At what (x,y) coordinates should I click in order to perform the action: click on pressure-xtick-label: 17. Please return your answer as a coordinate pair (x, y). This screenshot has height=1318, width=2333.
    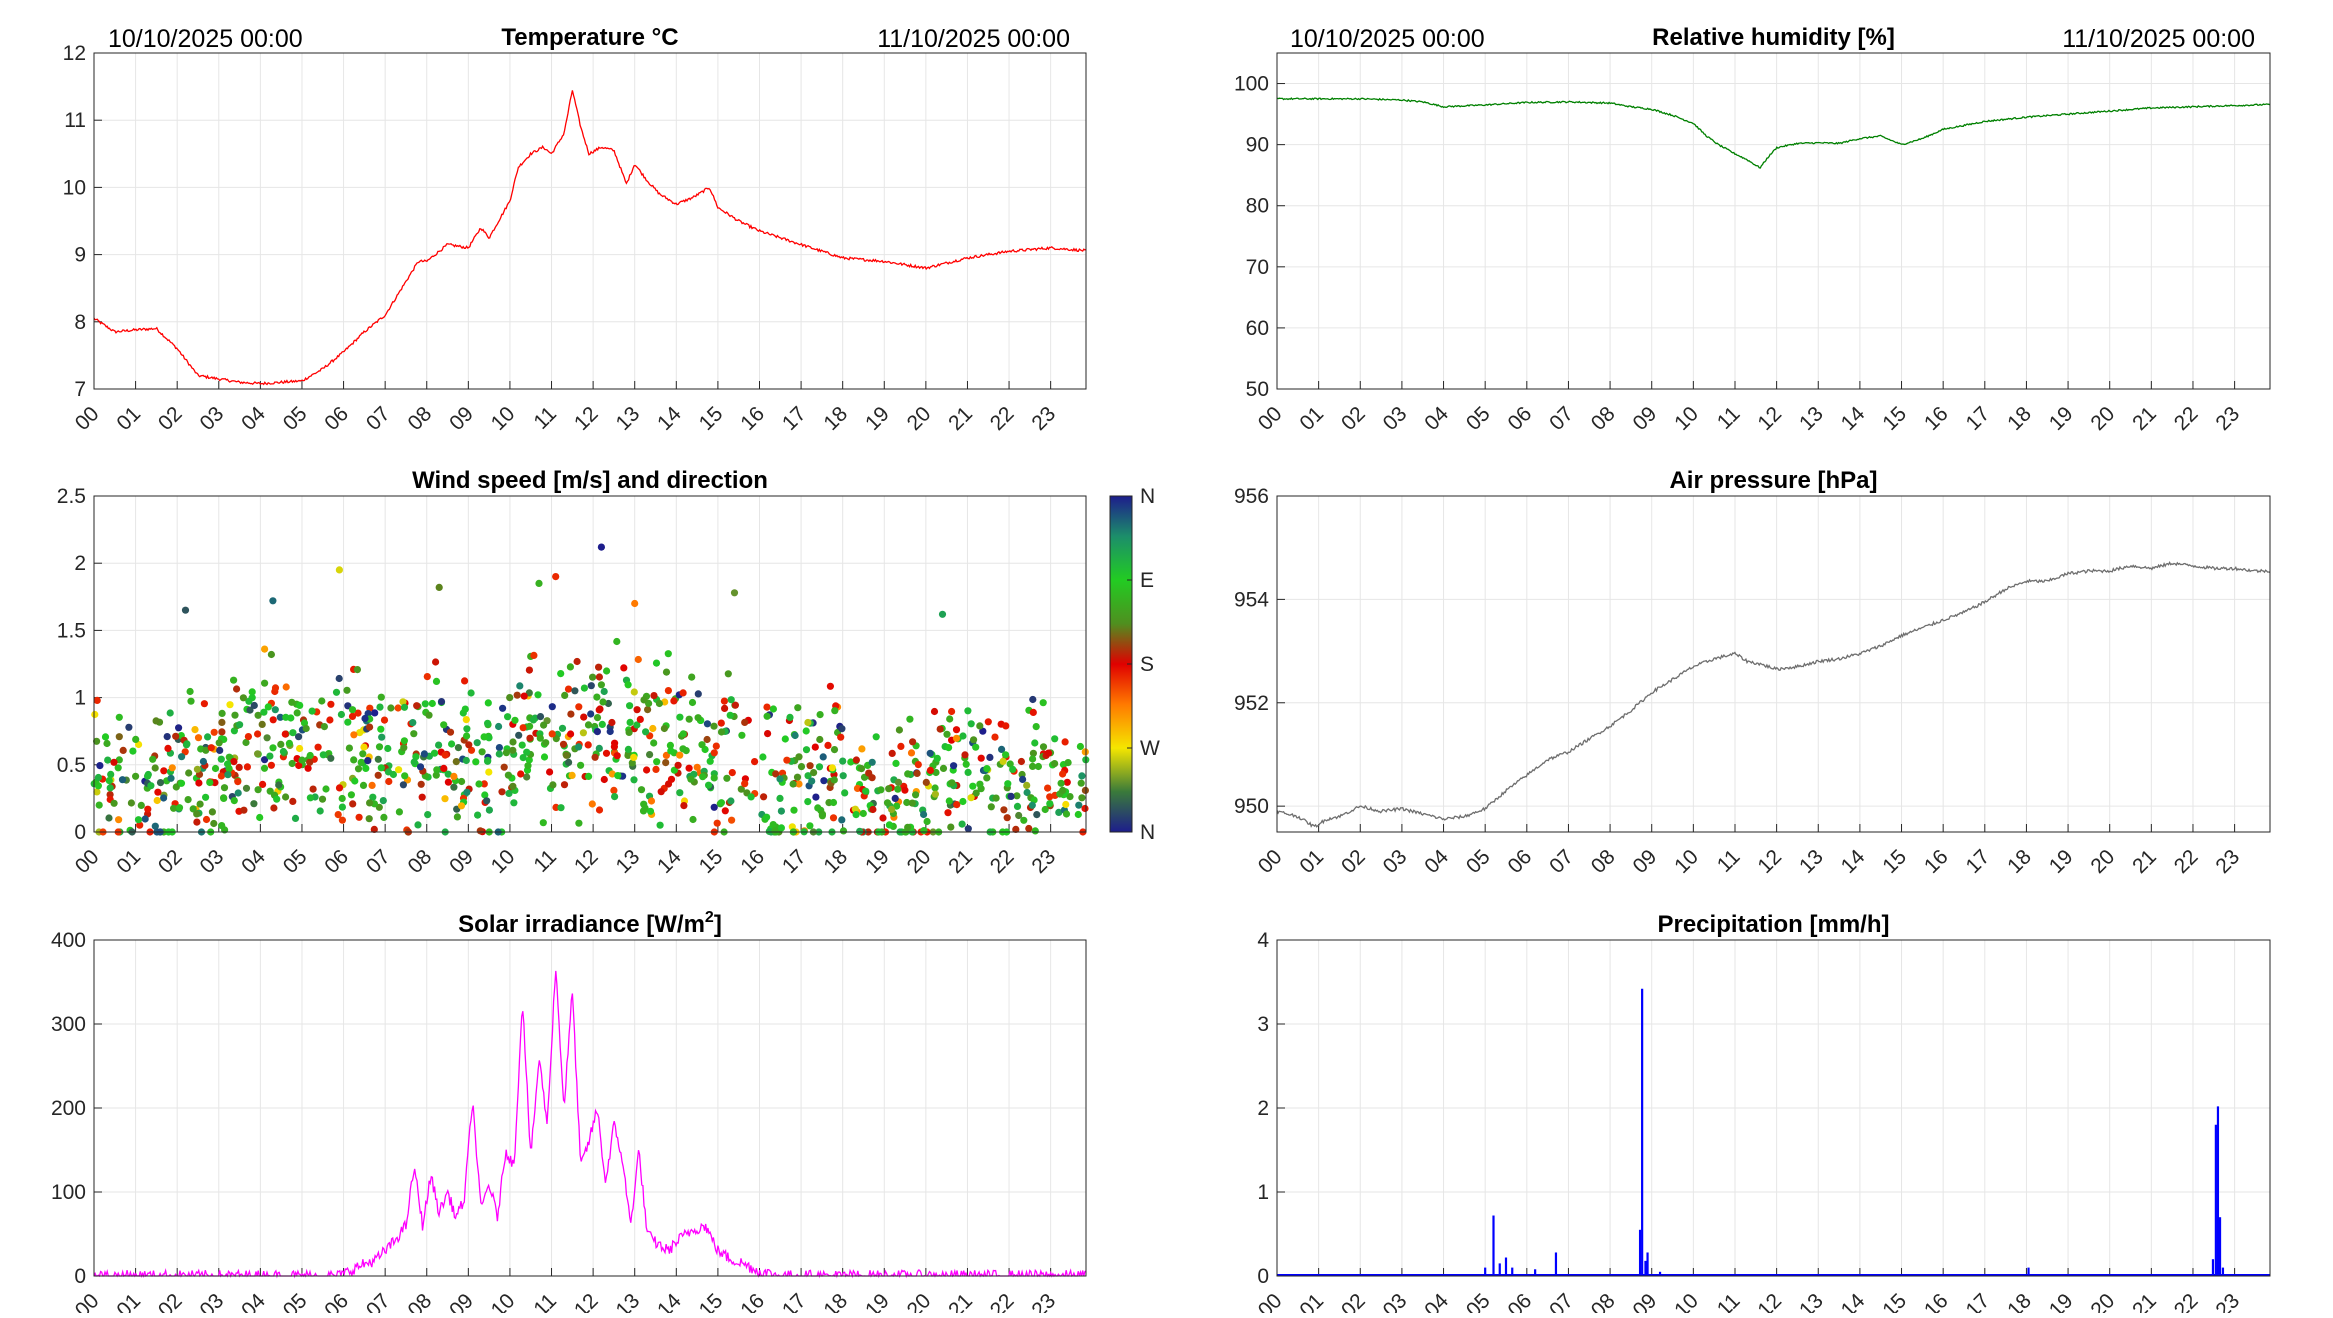
    Looking at the image, I should click on (1978, 861).